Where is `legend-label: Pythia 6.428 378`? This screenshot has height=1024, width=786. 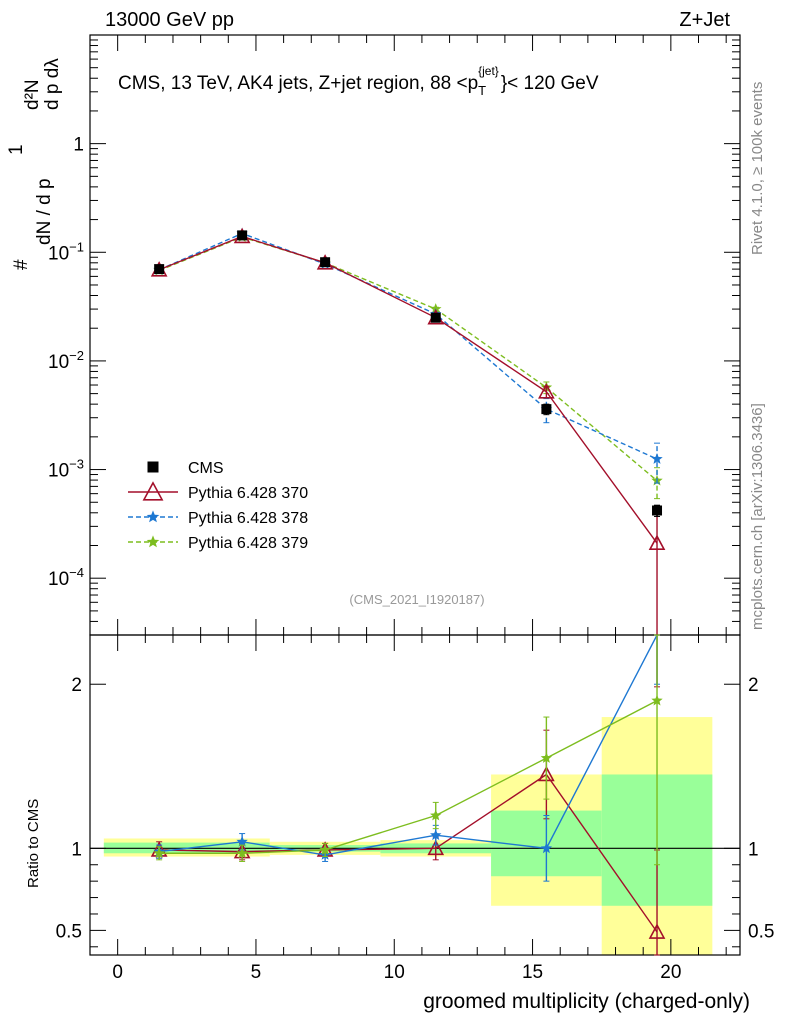
legend-label: Pythia 6.428 378 is located at coordinates (248, 518).